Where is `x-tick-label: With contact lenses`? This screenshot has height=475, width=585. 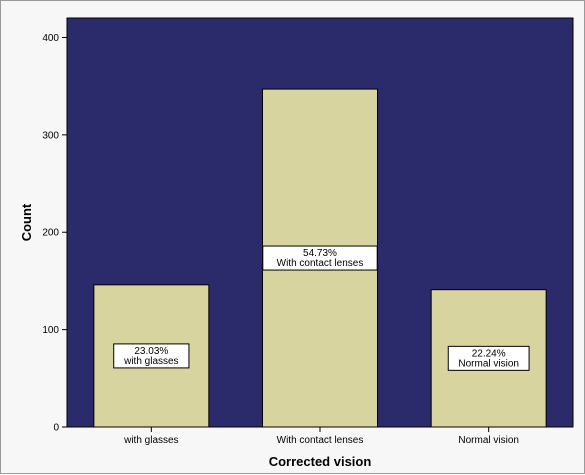
x-tick-label: With contact lenses is located at coordinates (320, 440).